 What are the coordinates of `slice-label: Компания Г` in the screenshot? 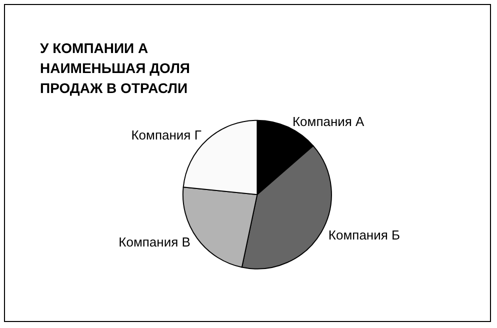 It's located at (166, 135).